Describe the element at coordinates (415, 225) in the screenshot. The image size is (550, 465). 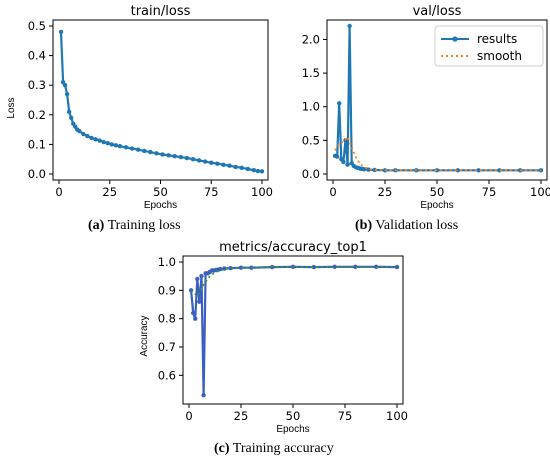
I see `caption-b-text: Validation loss` at that location.